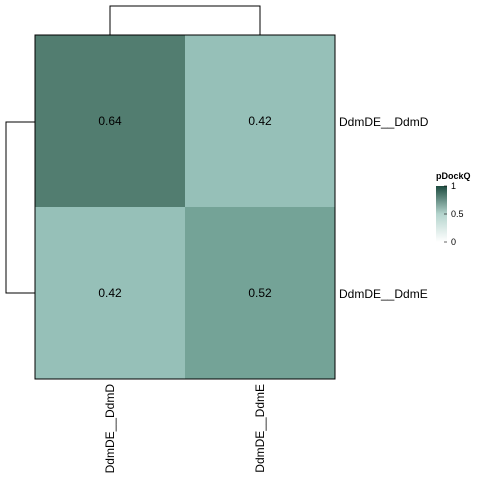 This screenshot has height=480, width=480. I want to click on heatmap-cell-r1-c1, so click(110, 121).